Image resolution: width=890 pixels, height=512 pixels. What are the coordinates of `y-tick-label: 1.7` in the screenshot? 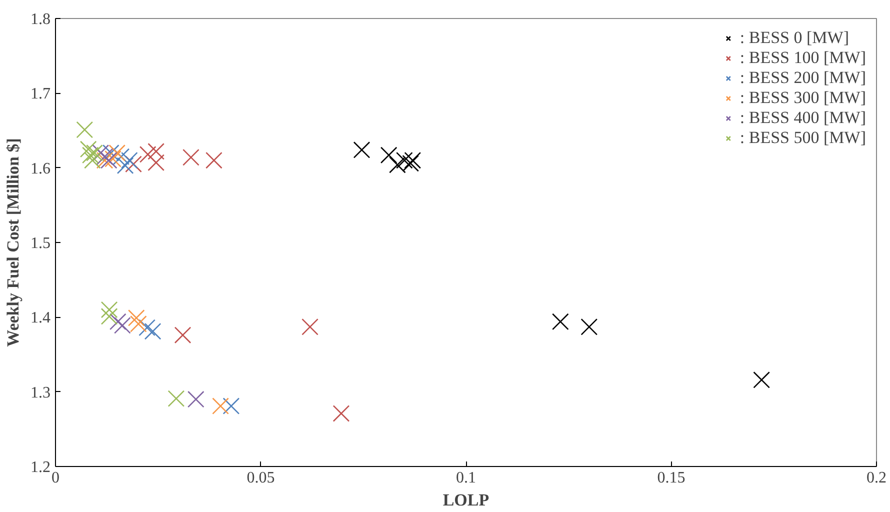 It's located at (40, 94).